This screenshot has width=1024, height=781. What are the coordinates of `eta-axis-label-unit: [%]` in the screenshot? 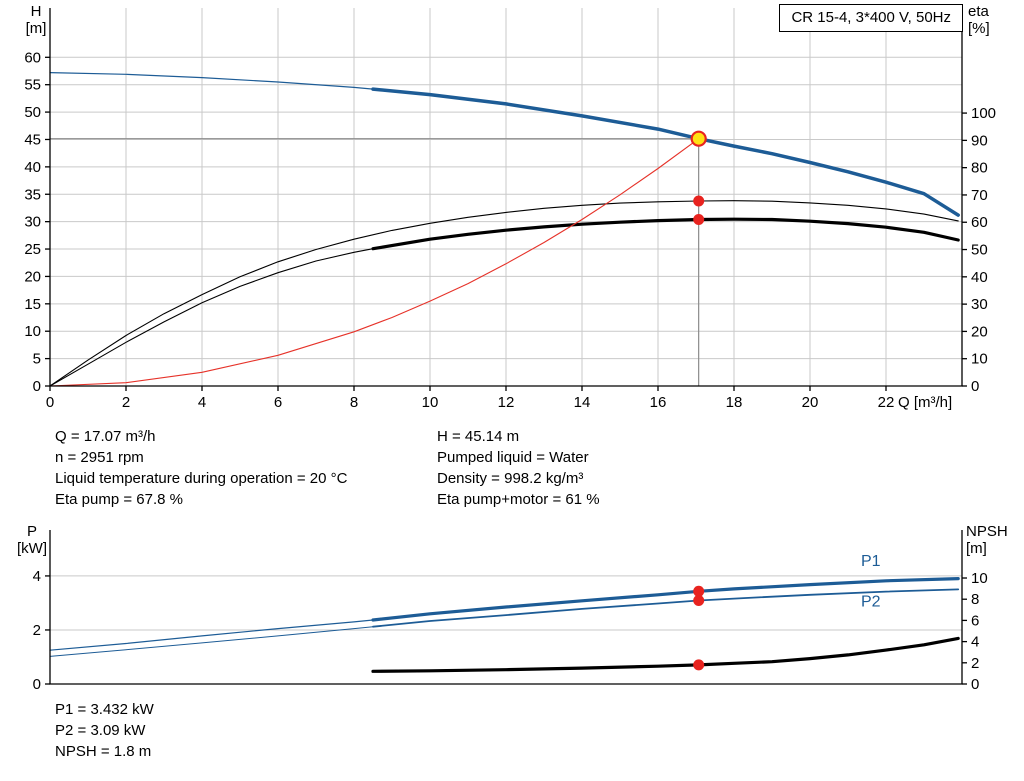 It's located at (979, 28).